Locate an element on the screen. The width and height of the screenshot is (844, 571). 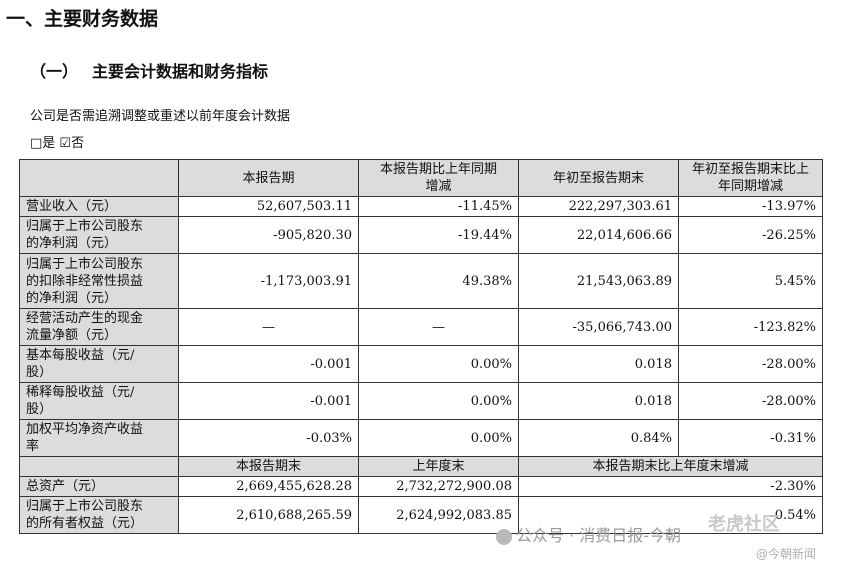
watermark-text: 公众号 · 消费日报-今朝 is located at coordinates (599, 535).